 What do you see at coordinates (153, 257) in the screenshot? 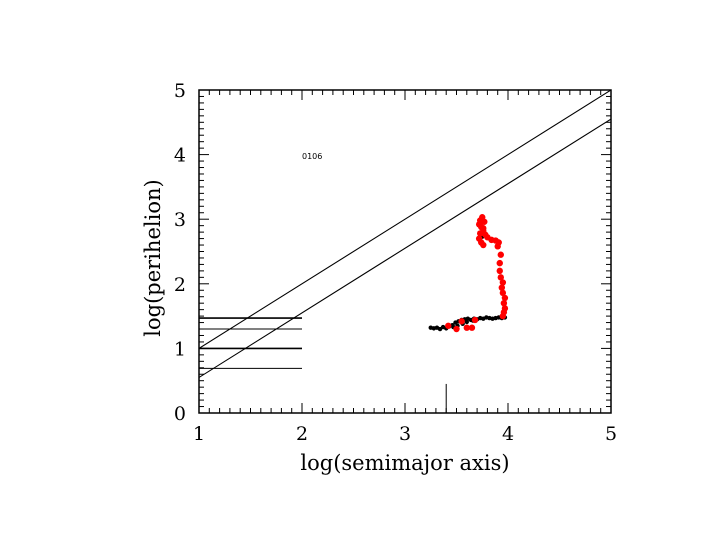
I see `y-axis-title: log(perihelion)` at bounding box center [153, 257].